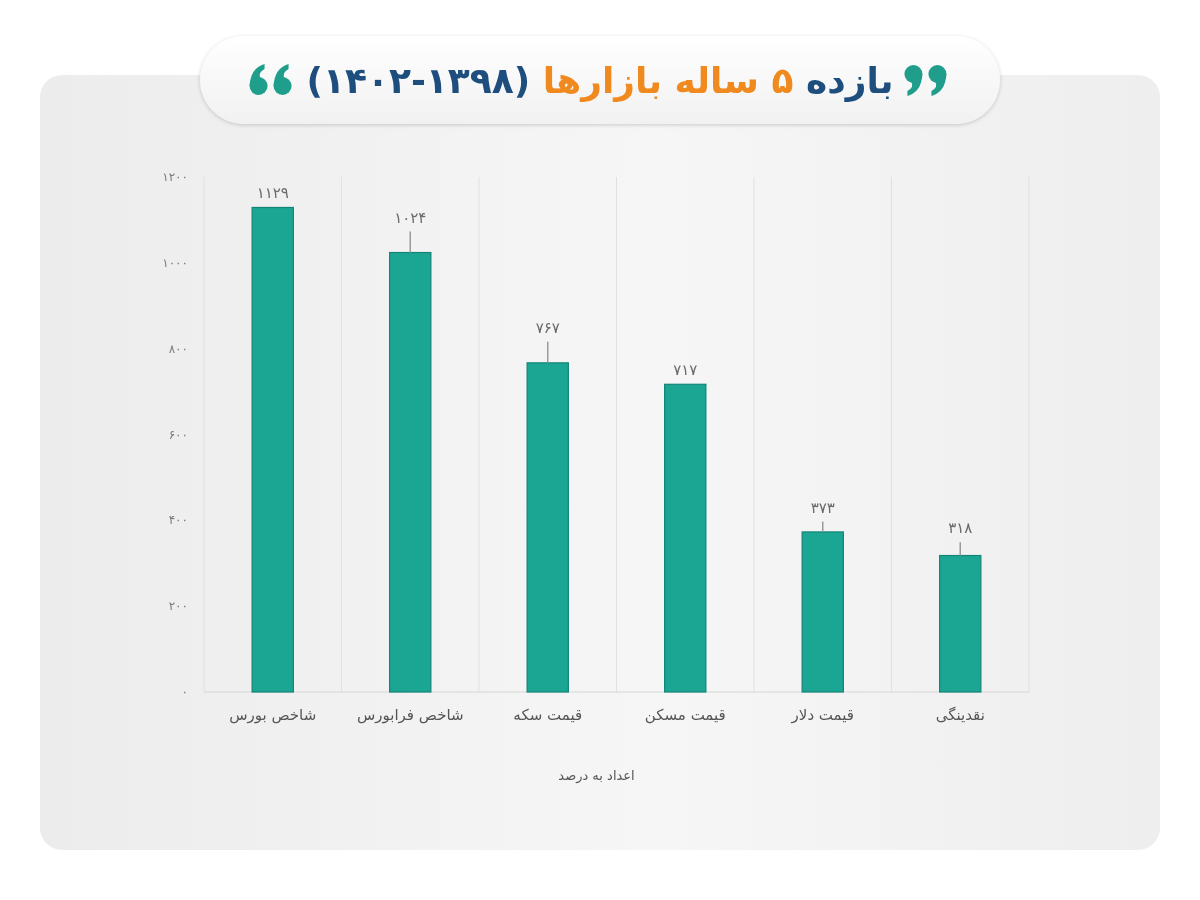 The height and width of the screenshot is (900, 1200). Describe the element at coordinates (596, 776) in the screenshot. I see `text: اعداد به درصد` at that location.